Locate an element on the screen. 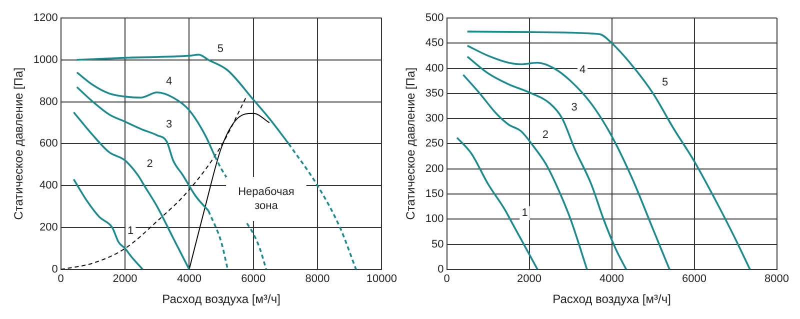 This screenshot has height=319, width=800. y-tick-label: 800 is located at coordinates (49, 102).